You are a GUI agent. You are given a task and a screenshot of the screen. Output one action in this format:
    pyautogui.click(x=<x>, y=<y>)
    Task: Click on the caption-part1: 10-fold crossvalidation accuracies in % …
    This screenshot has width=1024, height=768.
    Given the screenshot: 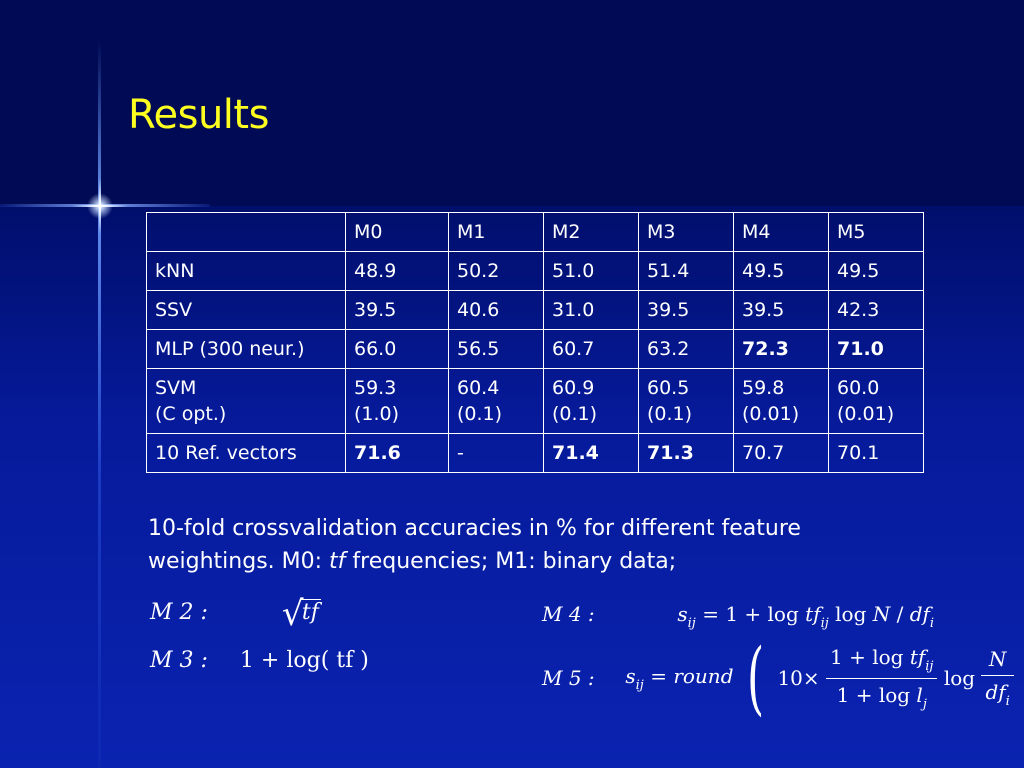 What is the action you would take?
    pyautogui.click(x=474, y=545)
    